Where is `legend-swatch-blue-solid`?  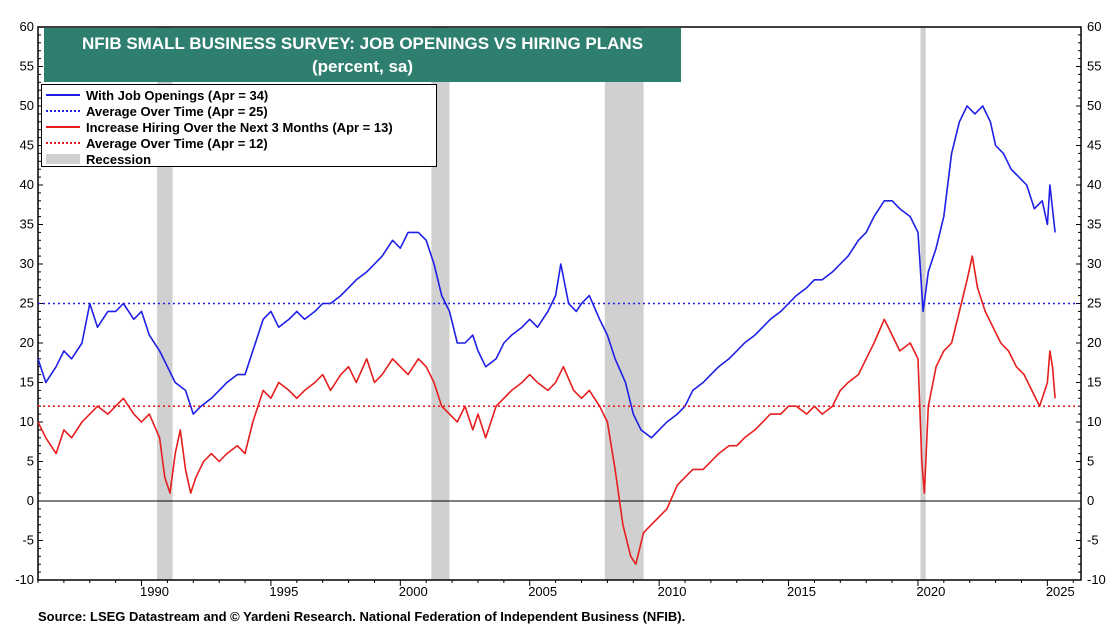 legend-swatch-blue-solid is located at coordinates (63, 95).